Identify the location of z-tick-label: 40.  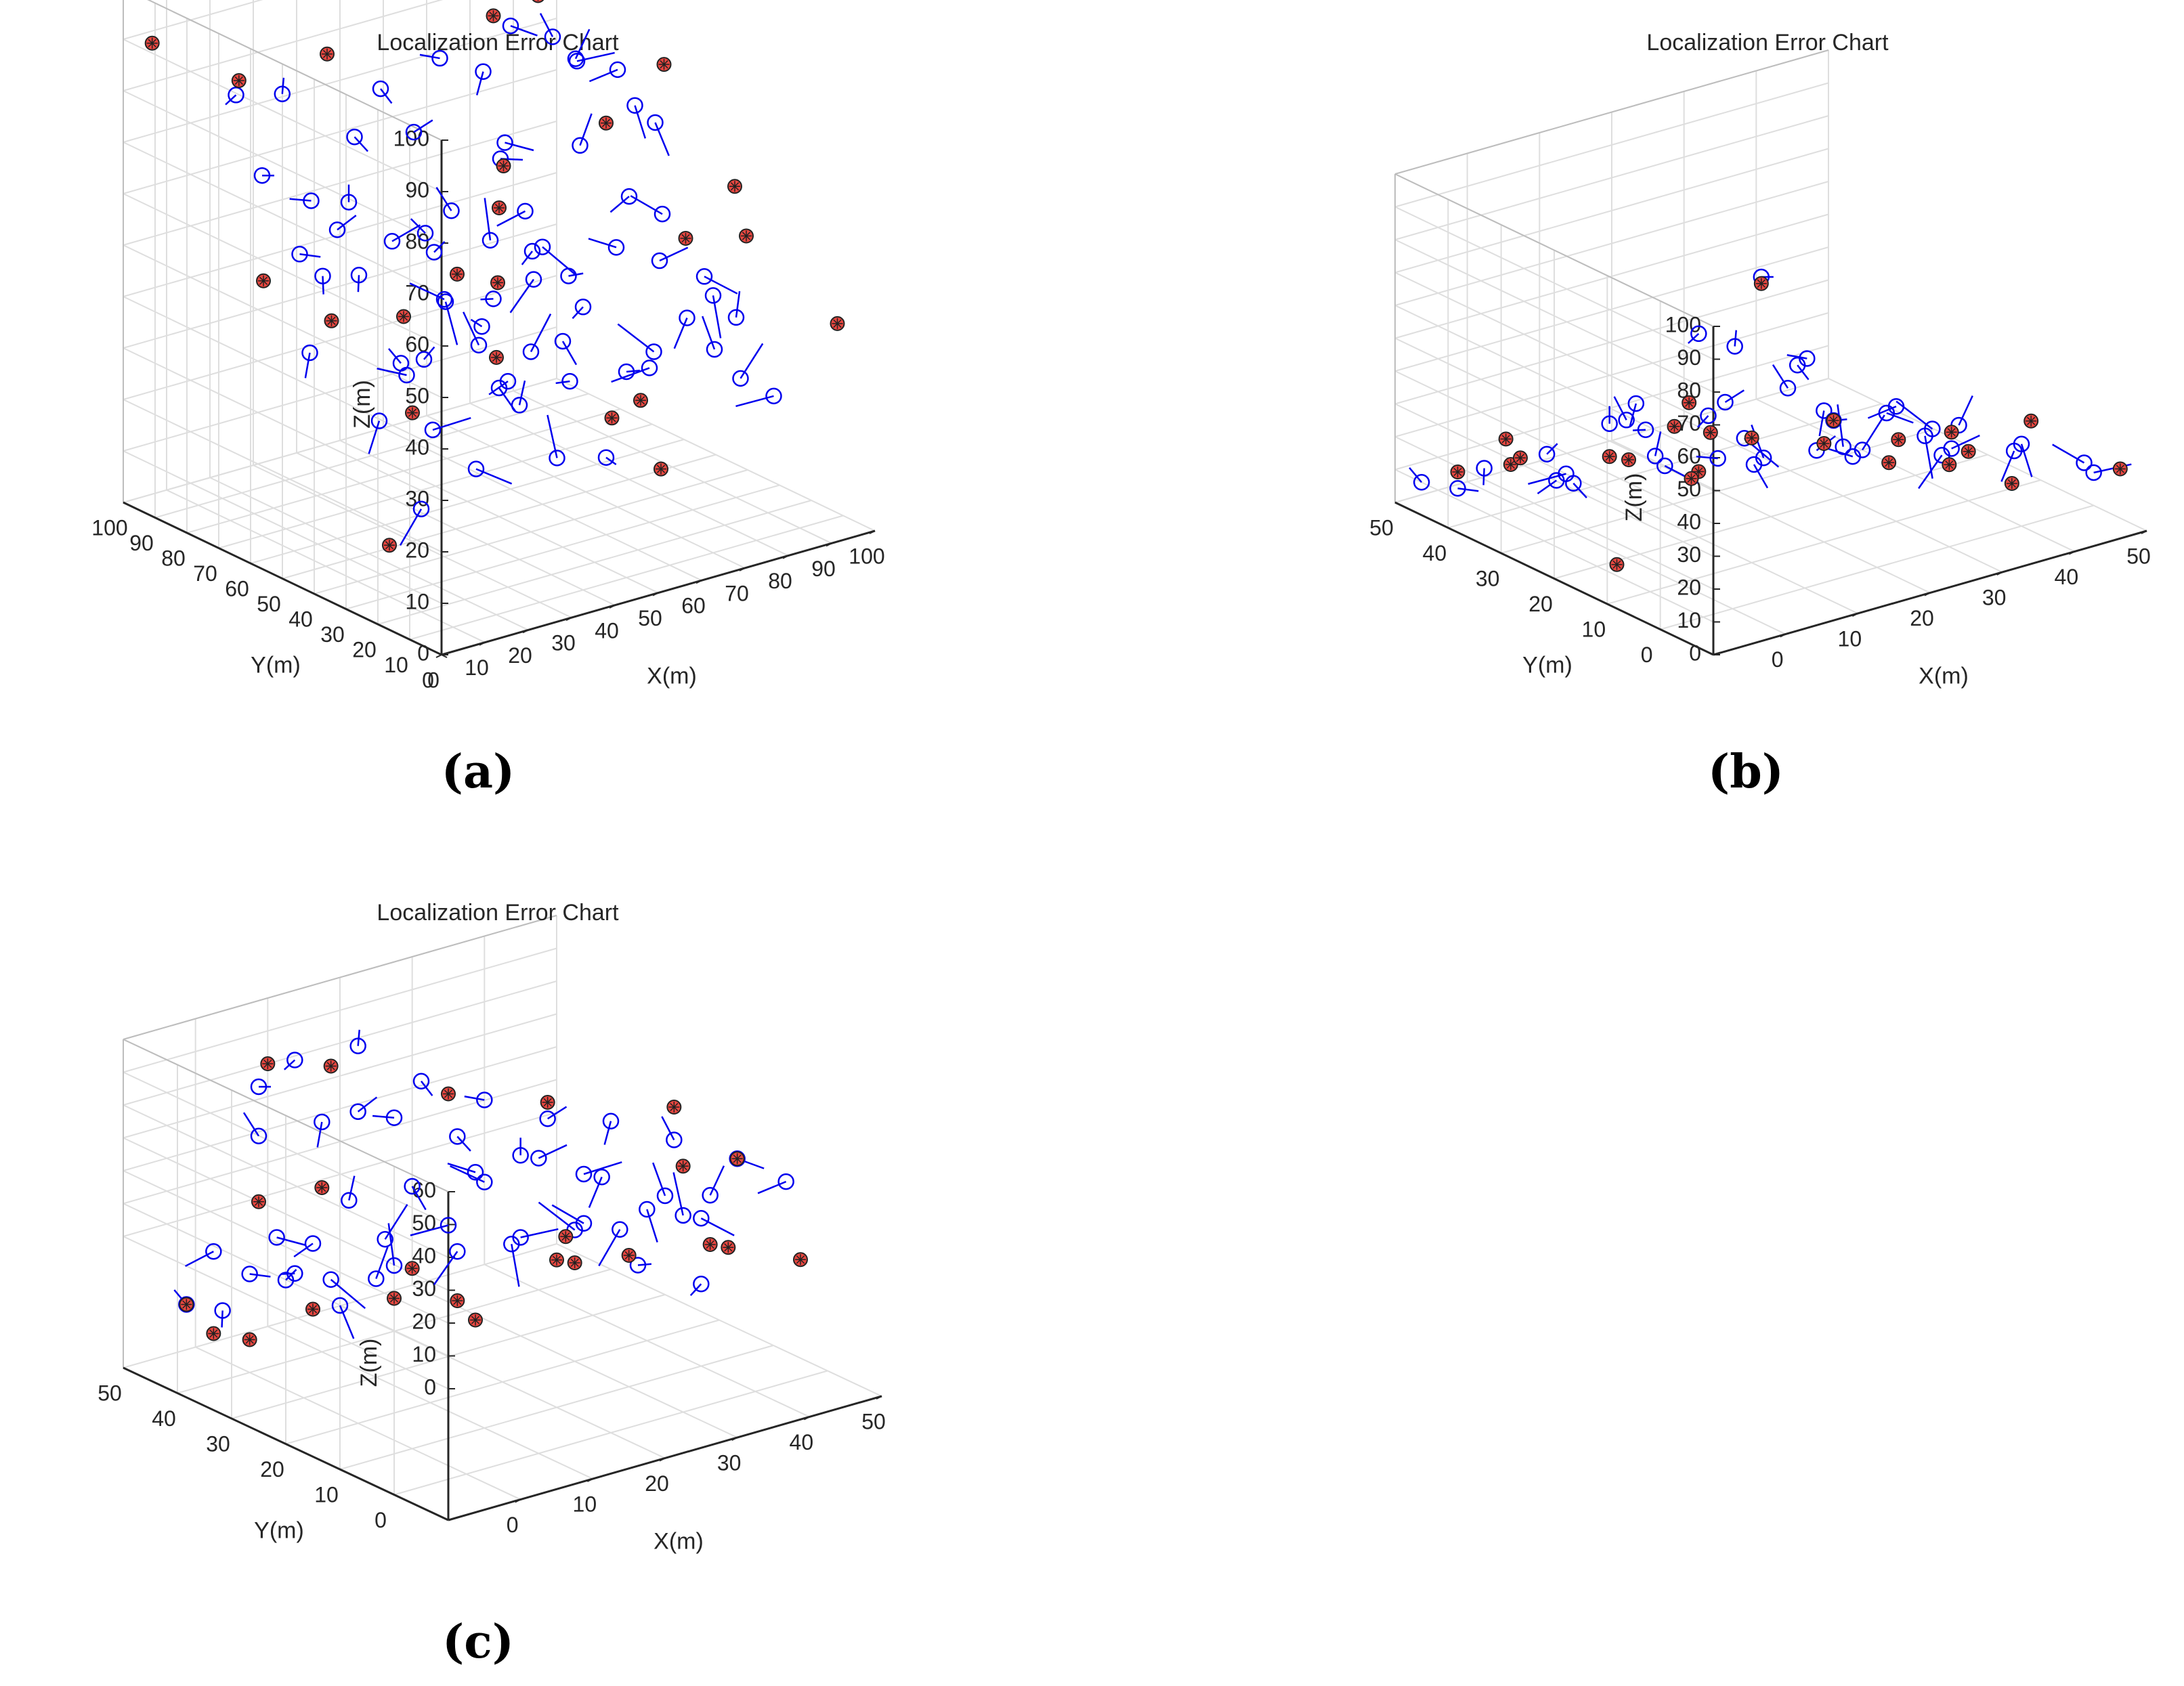
(417, 447).